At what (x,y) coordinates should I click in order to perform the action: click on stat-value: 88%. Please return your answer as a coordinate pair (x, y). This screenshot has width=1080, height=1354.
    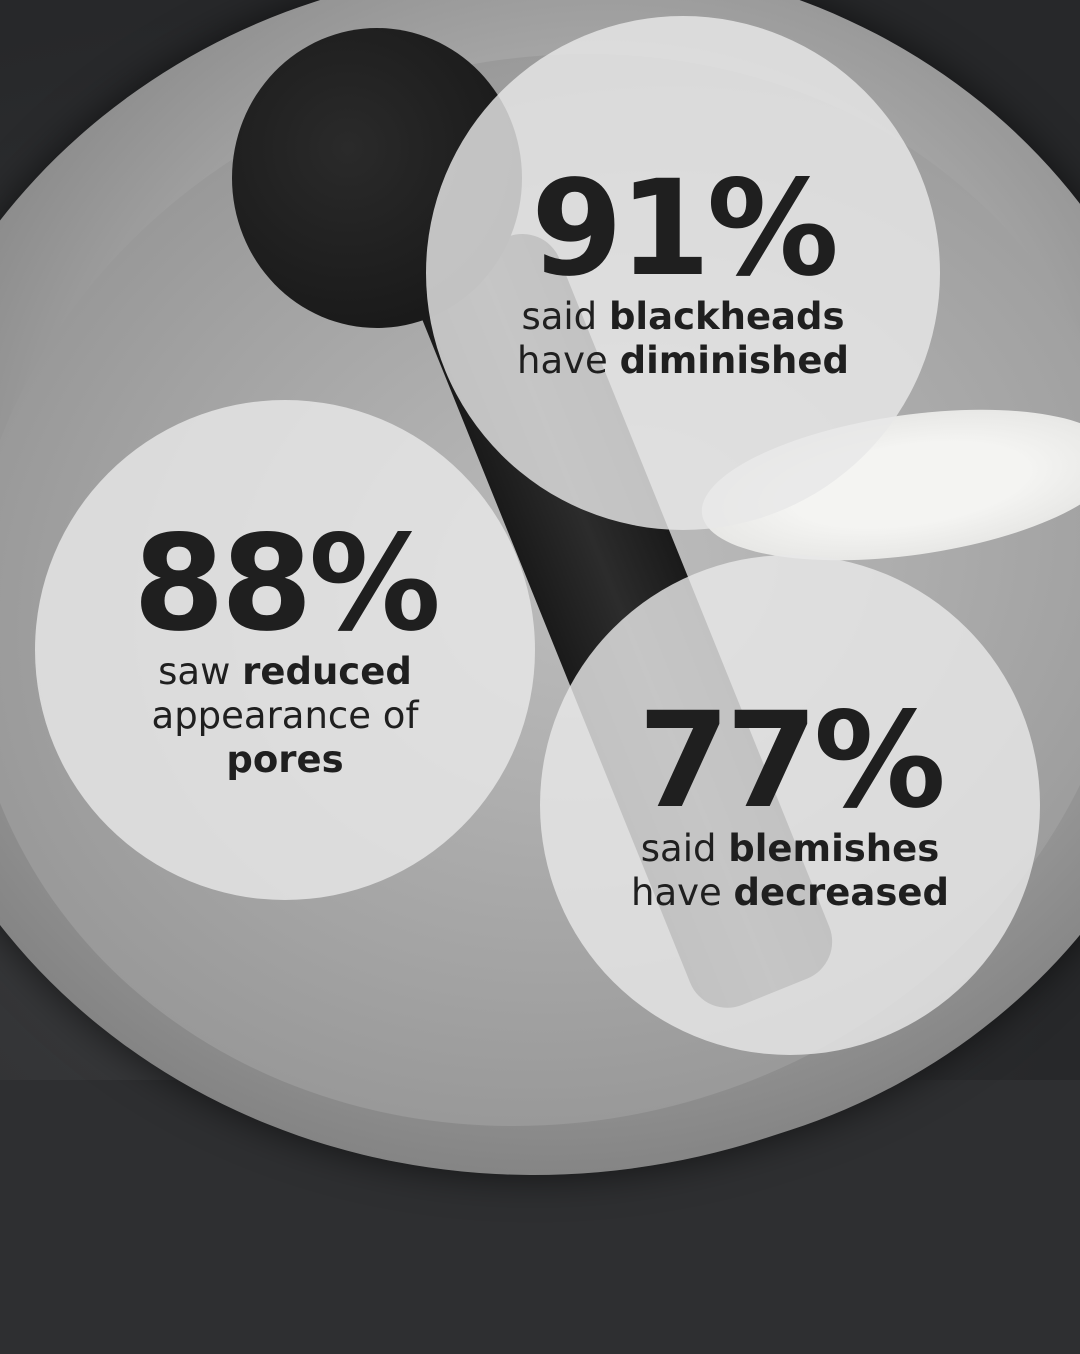
    Looking at the image, I should click on (287, 584).